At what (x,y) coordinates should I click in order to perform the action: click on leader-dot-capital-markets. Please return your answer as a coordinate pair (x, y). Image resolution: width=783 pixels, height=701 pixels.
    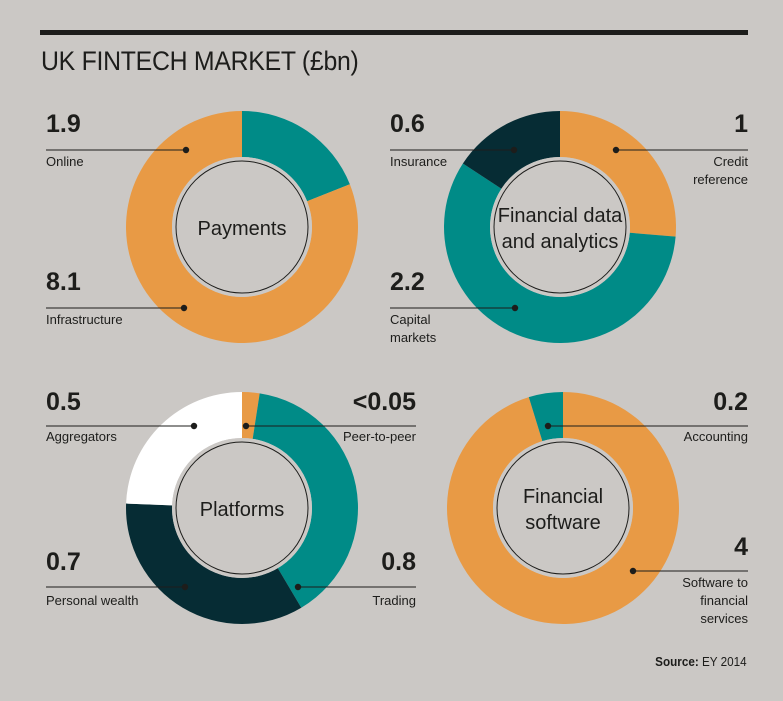
    Looking at the image, I should click on (515, 308).